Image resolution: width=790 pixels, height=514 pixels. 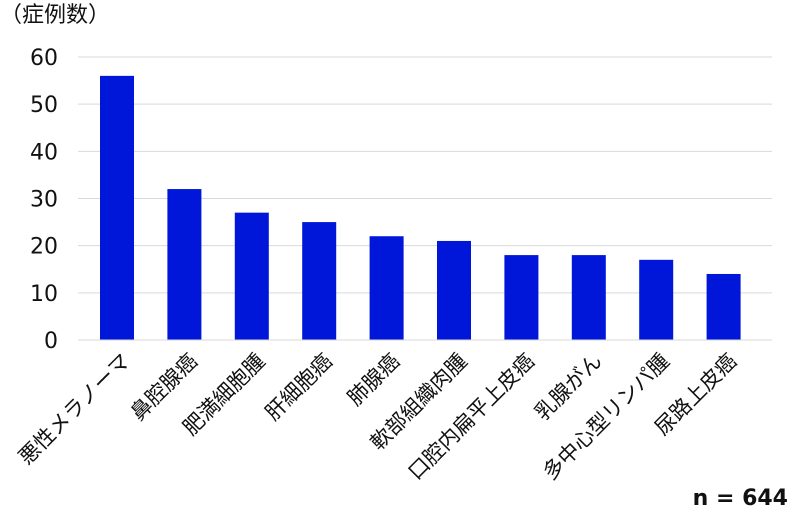 What do you see at coordinates (44, 152) in the screenshot?
I see `y-tick-label: 40` at bounding box center [44, 152].